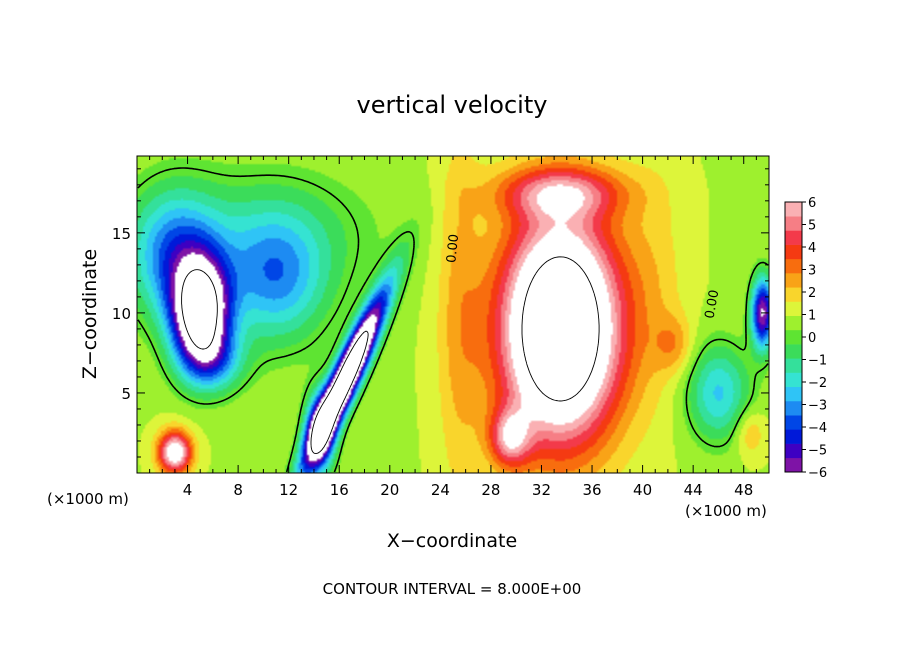 The width and height of the screenshot is (904, 654). Describe the element at coordinates (90, 314) in the screenshot. I see `y-axis-label: Z−coordinate` at that location.